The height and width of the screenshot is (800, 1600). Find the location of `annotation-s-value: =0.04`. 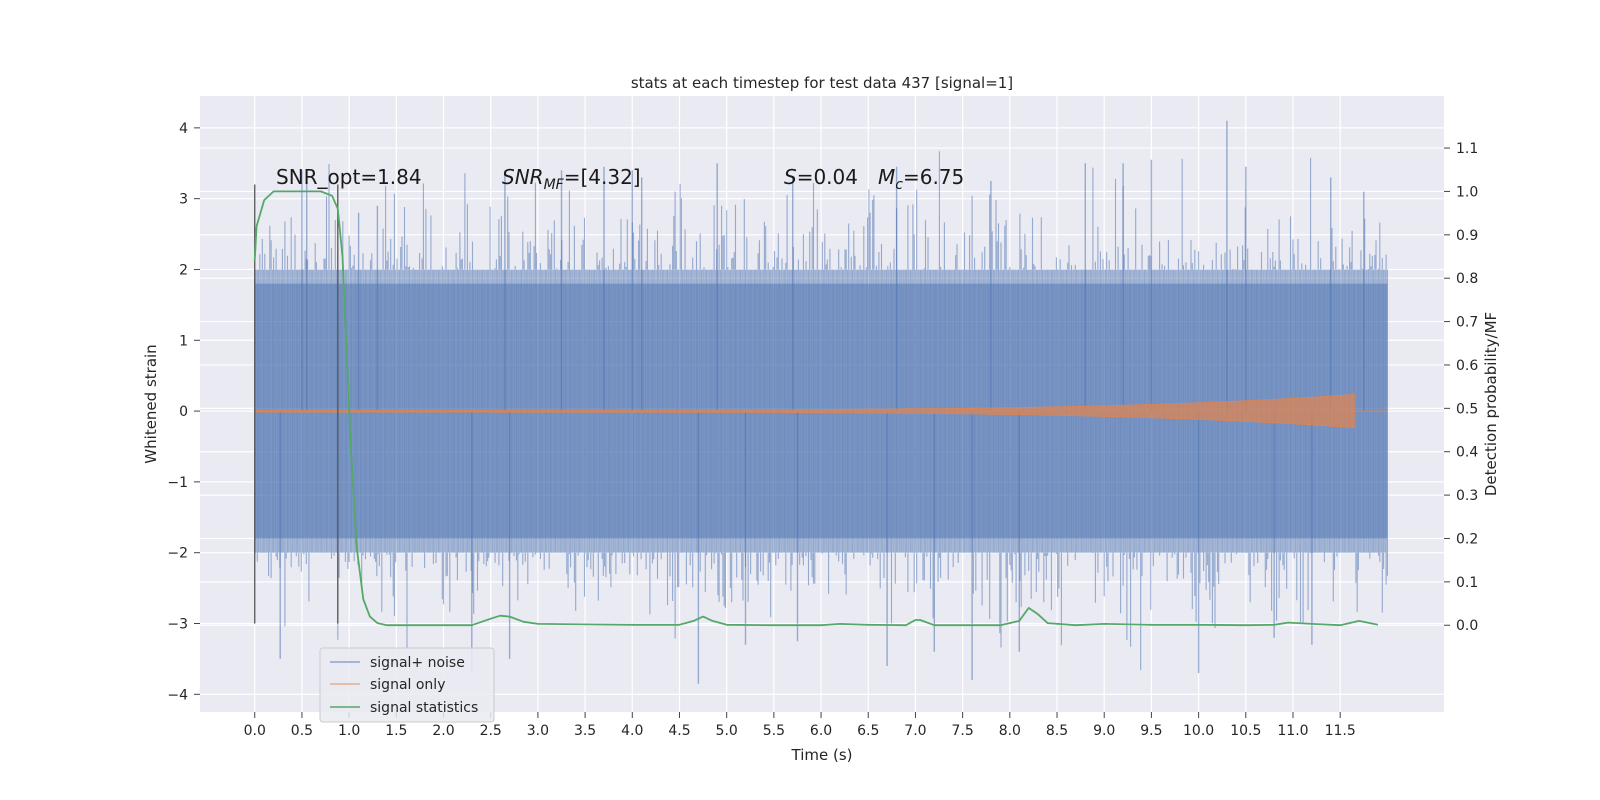

annotation-s-value: =0.04 is located at coordinates (827, 177).